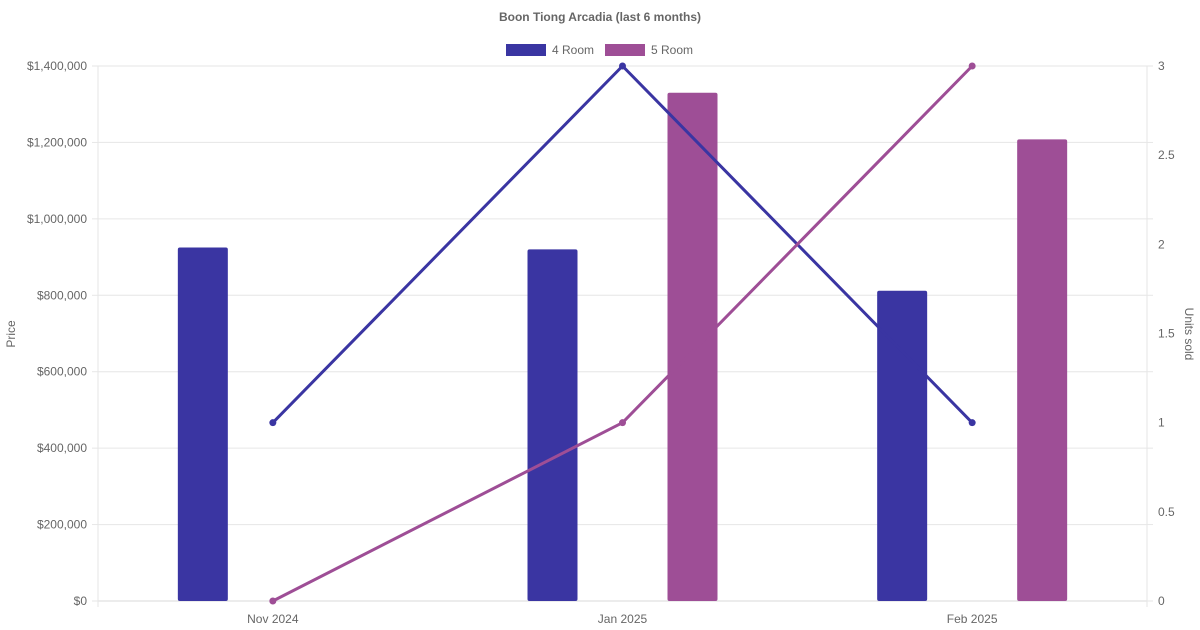  What do you see at coordinates (672, 50) in the screenshot?
I see `legend-label-5-room: 5 Room` at bounding box center [672, 50].